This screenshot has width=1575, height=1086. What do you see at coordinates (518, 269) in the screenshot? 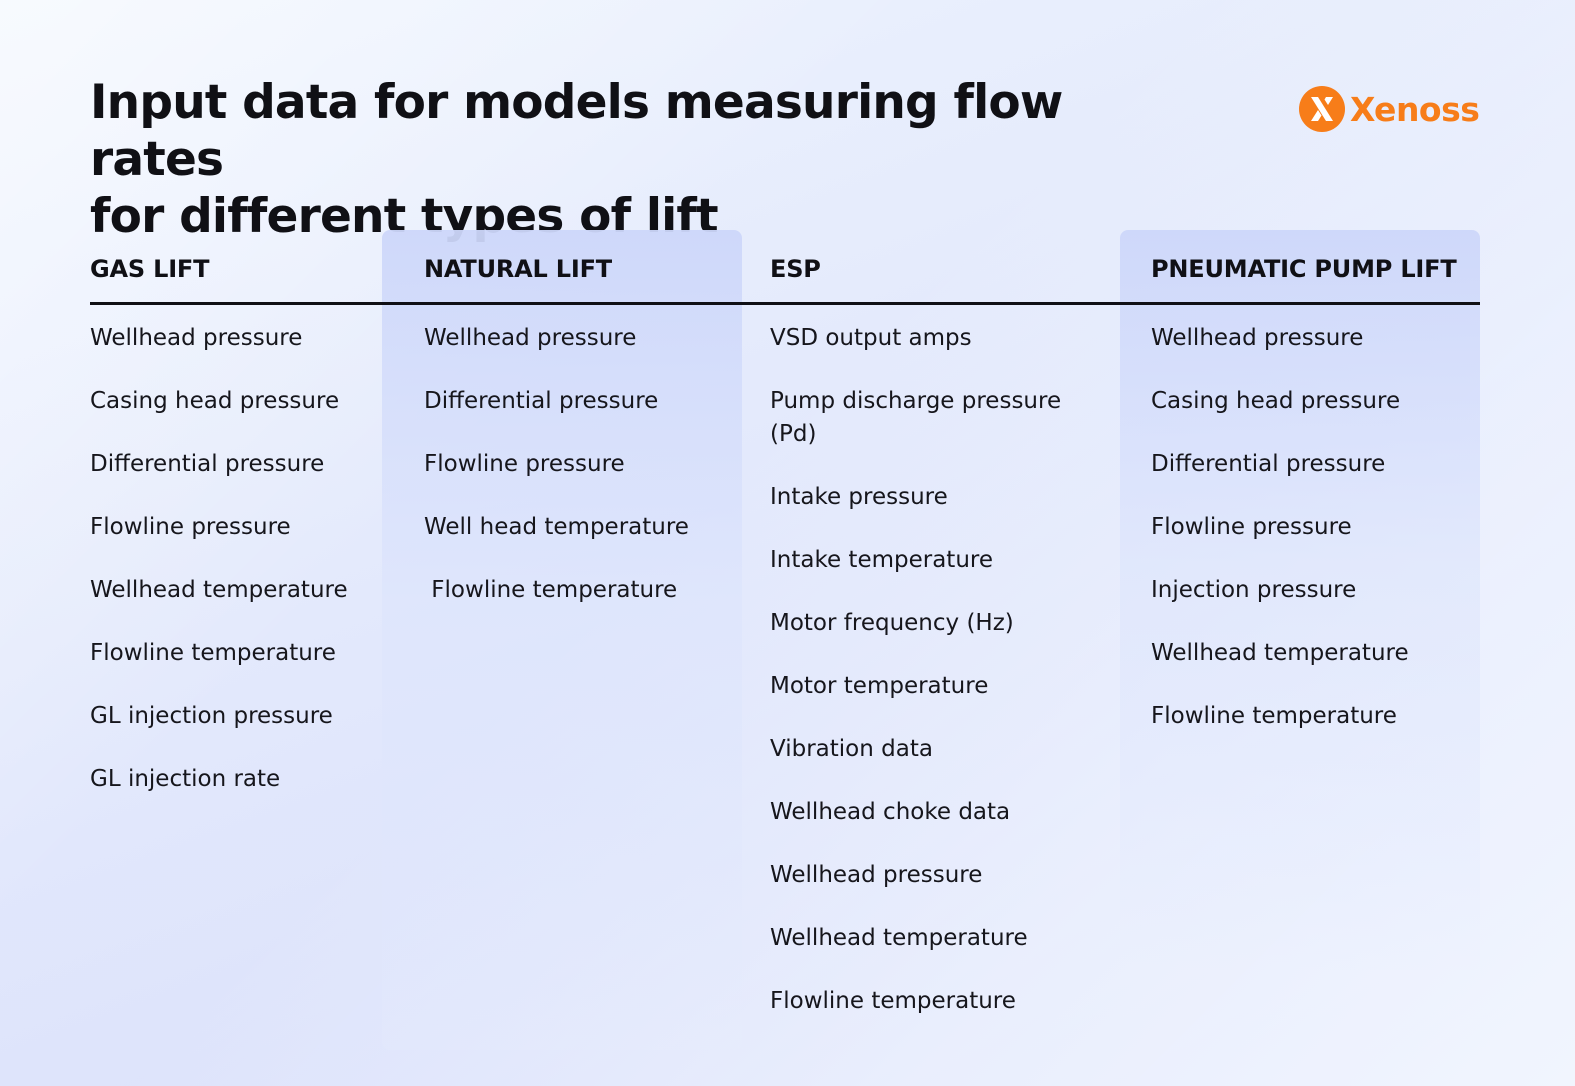
I see `column-header-natural-lift: NATURAL LIFT` at bounding box center [518, 269].